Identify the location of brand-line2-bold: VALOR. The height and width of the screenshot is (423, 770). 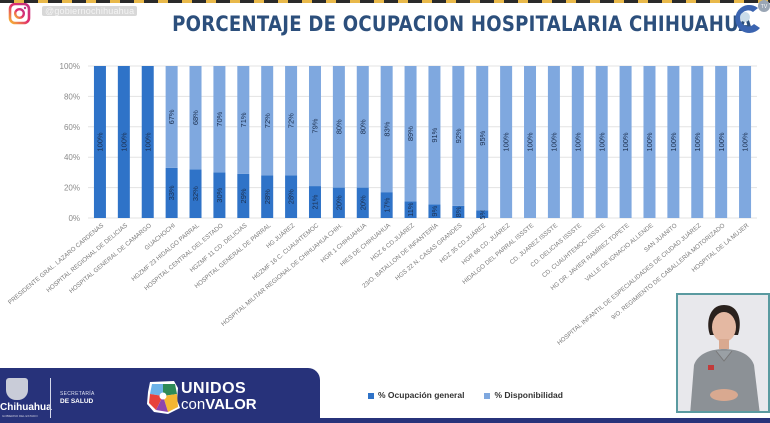
(231, 404).